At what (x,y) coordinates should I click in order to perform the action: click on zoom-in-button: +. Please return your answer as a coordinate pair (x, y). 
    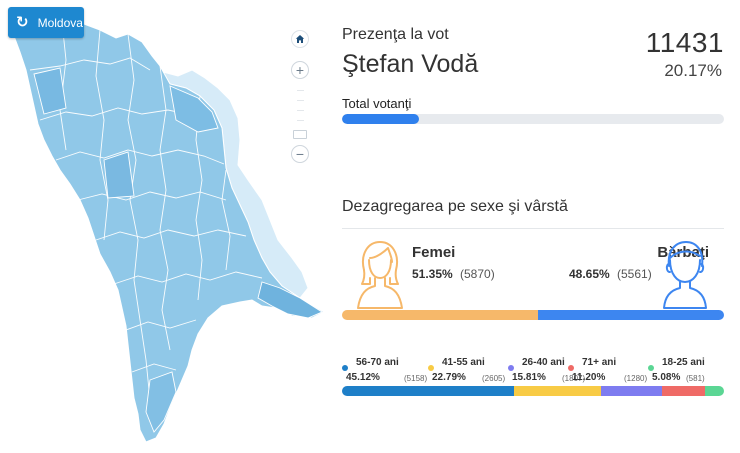
    Looking at the image, I should click on (300, 70).